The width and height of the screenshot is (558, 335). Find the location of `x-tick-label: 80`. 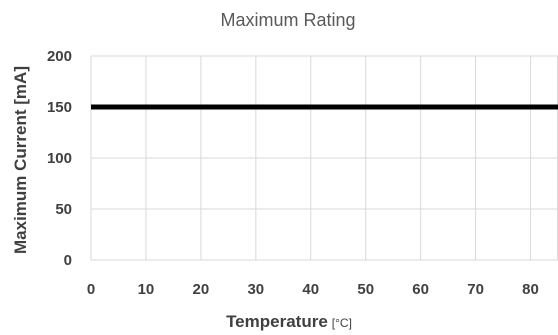

x-tick-label: 80 is located at coordinates (530, 289).